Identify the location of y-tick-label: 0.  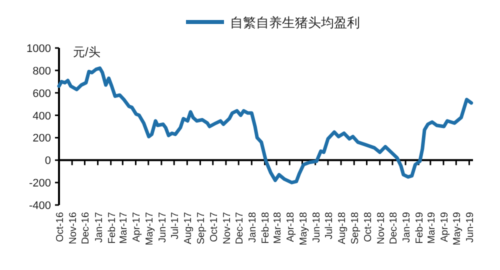
(47, 161).